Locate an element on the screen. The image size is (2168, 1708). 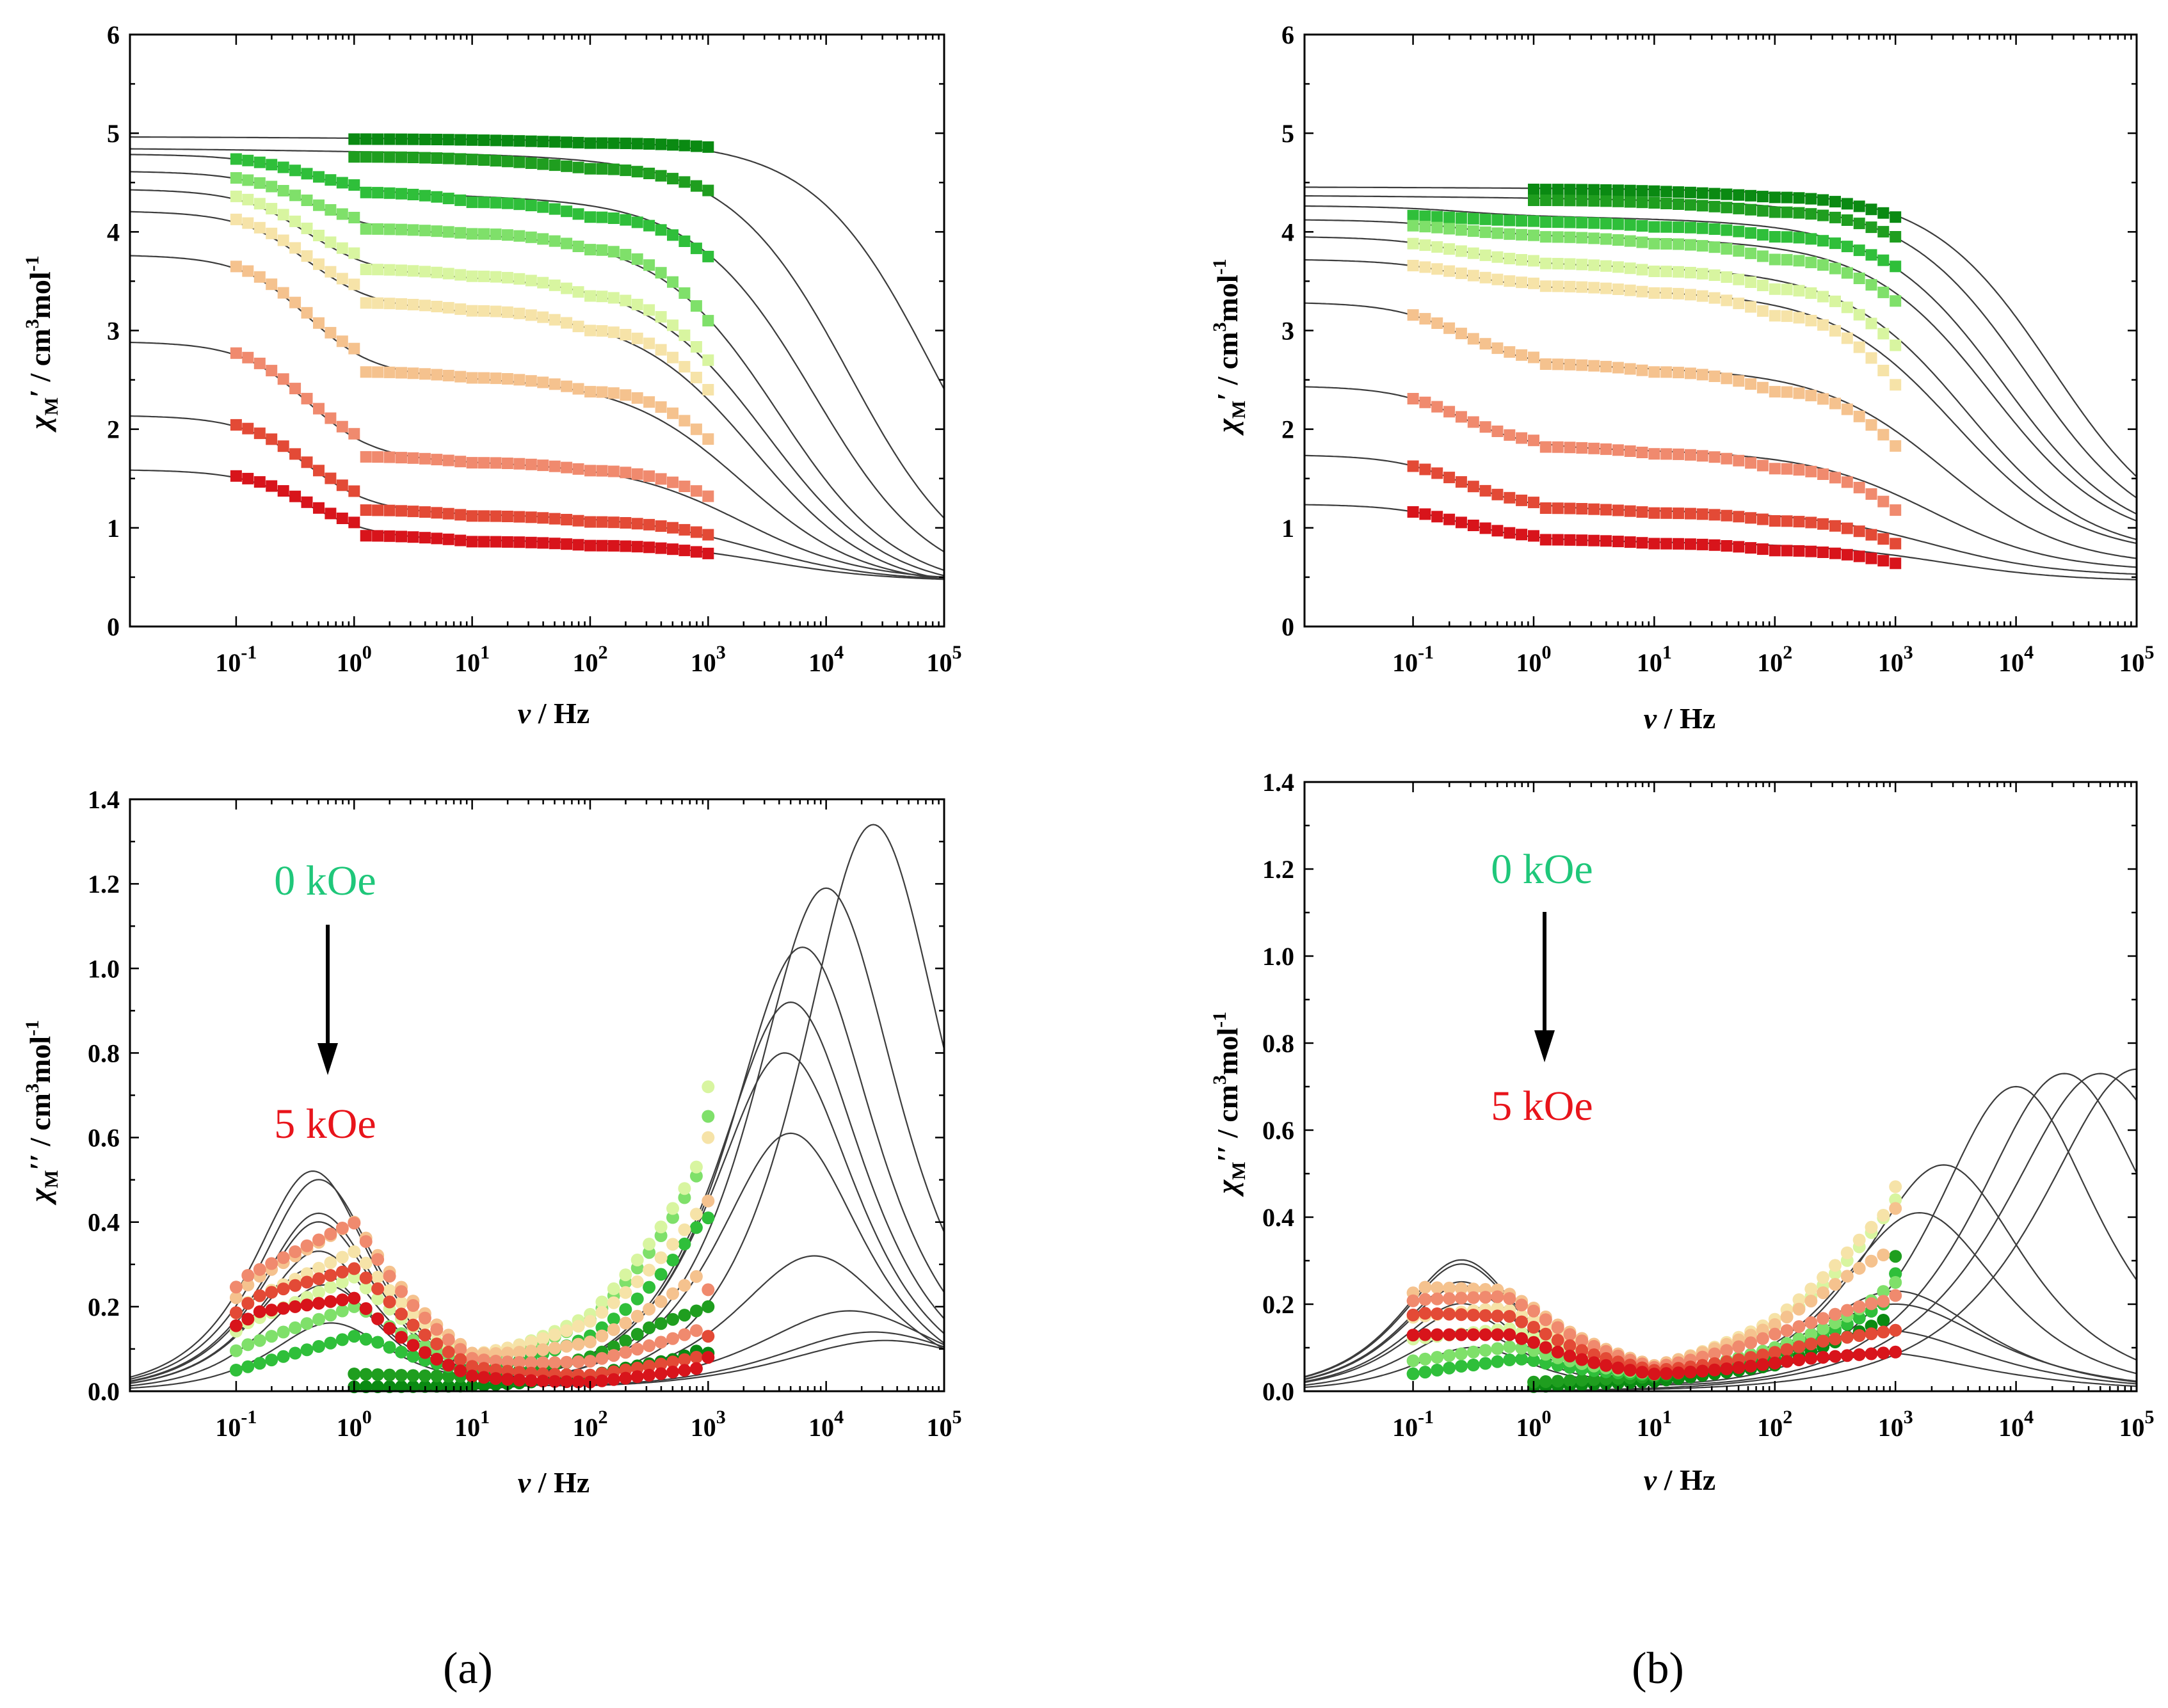
y-tick-label: 1.0 is located at coordinates (104, 968).